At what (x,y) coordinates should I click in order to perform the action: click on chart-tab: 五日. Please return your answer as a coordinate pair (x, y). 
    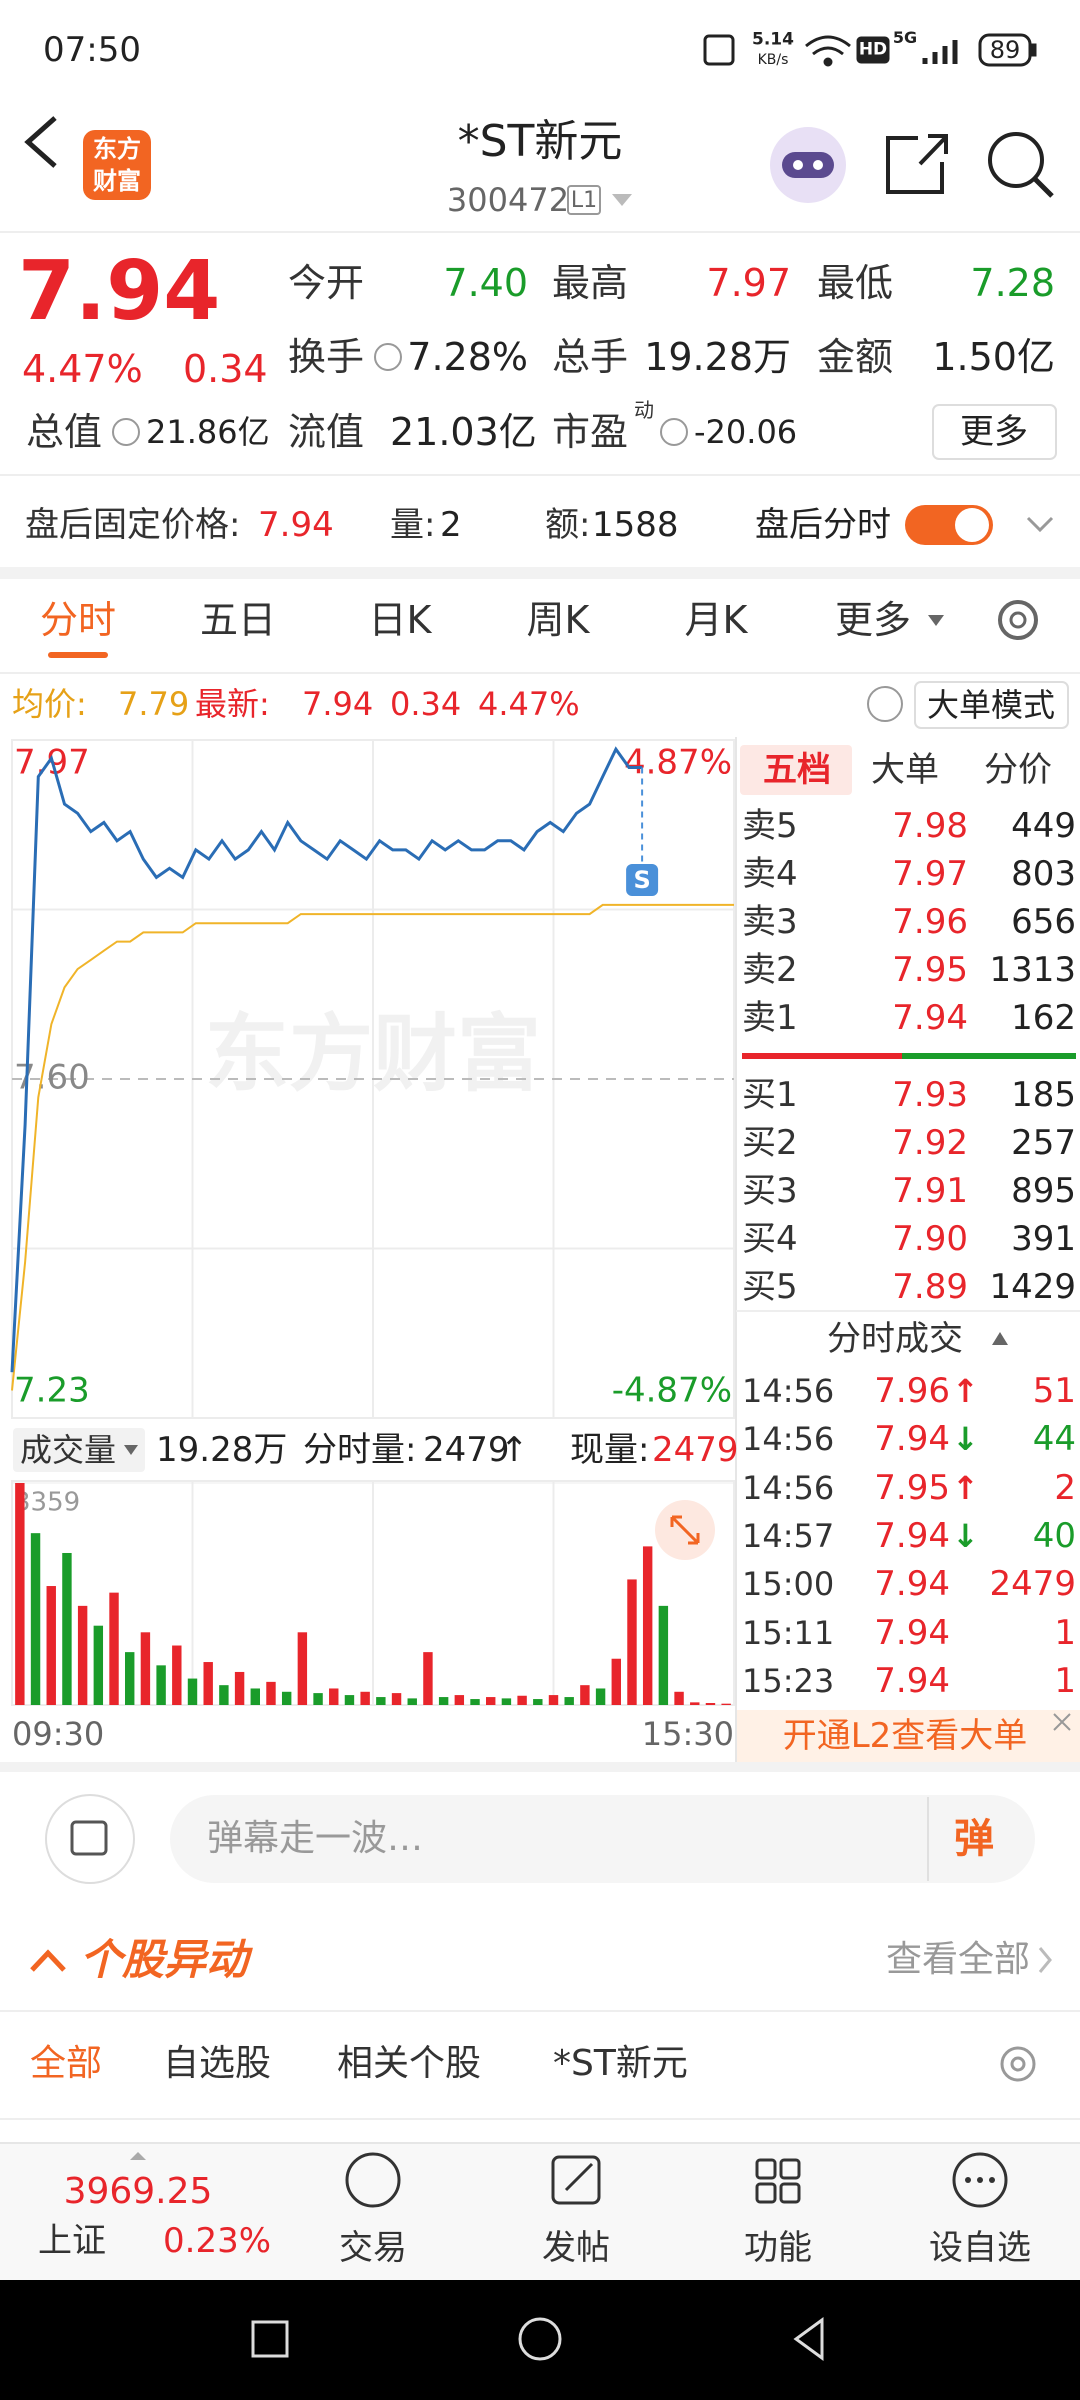
    Looking at the image, I should click on (238, 620).